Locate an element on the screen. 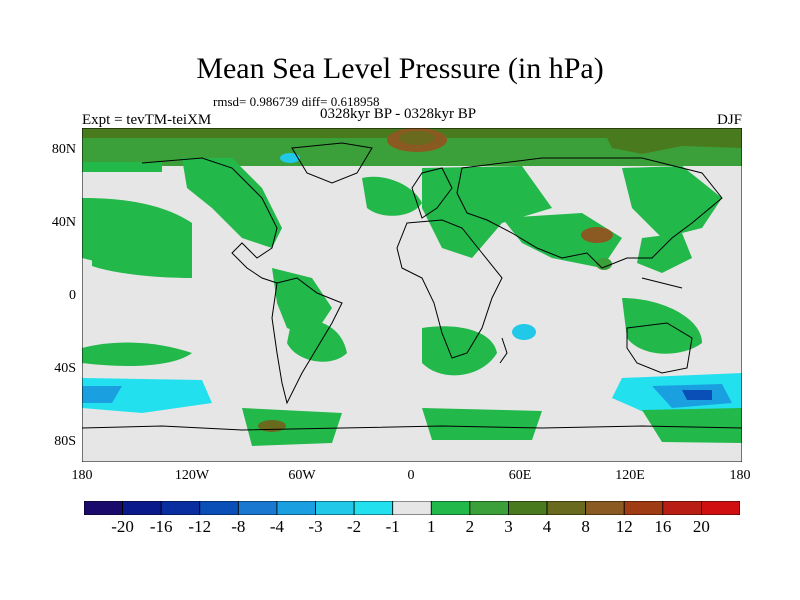 This screenshot has width=800, height=600. colorbar-label: 1 is located at coordinates (431, 526).